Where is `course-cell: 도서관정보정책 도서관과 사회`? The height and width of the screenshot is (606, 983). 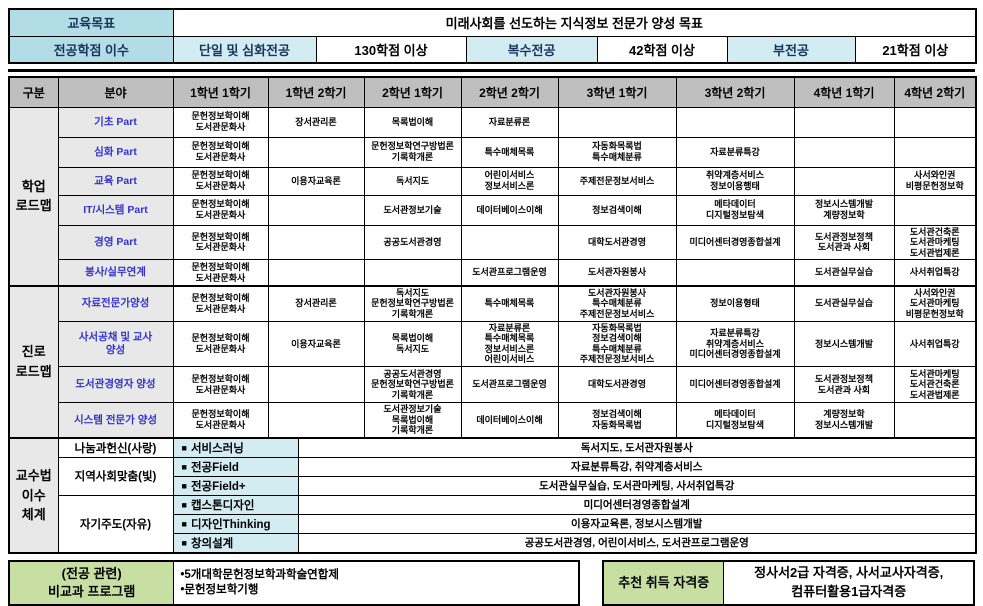 course-cell: 도서관정보정책 도서관과 사회 is located at coordinates (844, 242).